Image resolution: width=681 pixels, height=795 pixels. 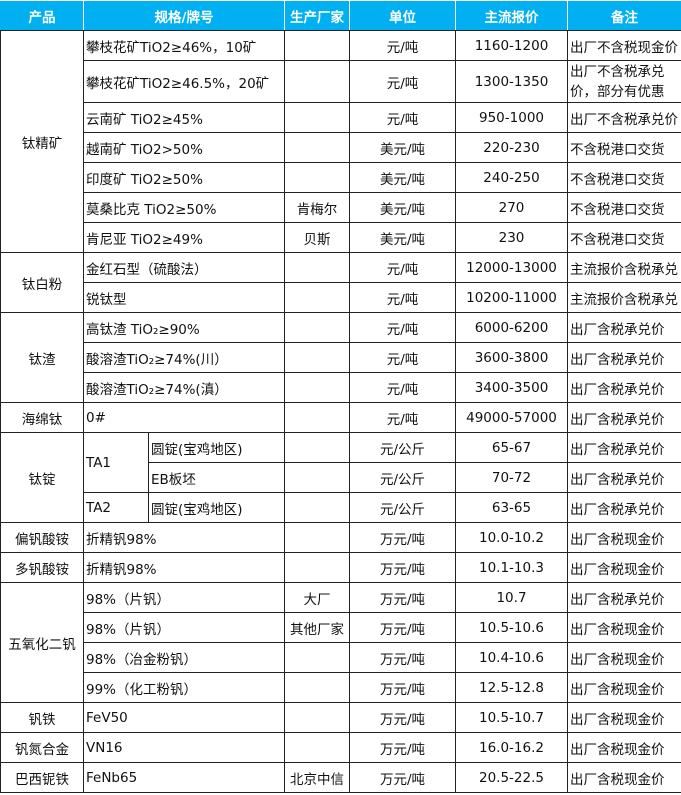 What do you see at coordinates (184, 237) in the screenshot?
I see `spec-cell: 肯尼亚 TiO2≥49%` at bounding box center [184, 237].